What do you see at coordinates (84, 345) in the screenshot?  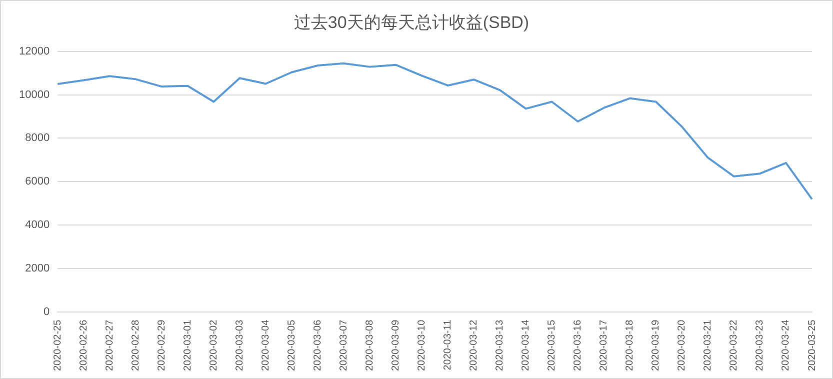 I see `x-tick-label: 2020-02-26` at bounding box center [84, 345].